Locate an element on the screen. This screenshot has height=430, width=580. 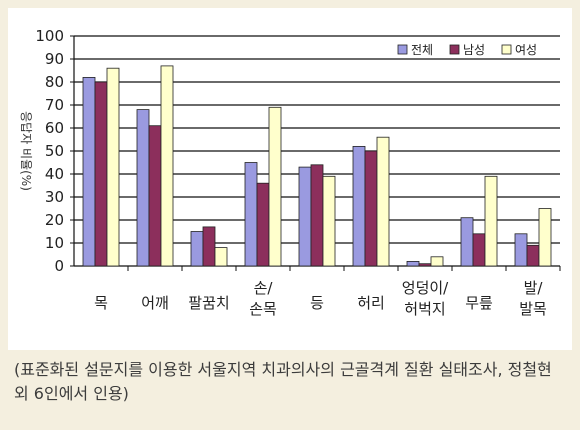
y-tick-label: 40 is located at coordinates (54, 174).